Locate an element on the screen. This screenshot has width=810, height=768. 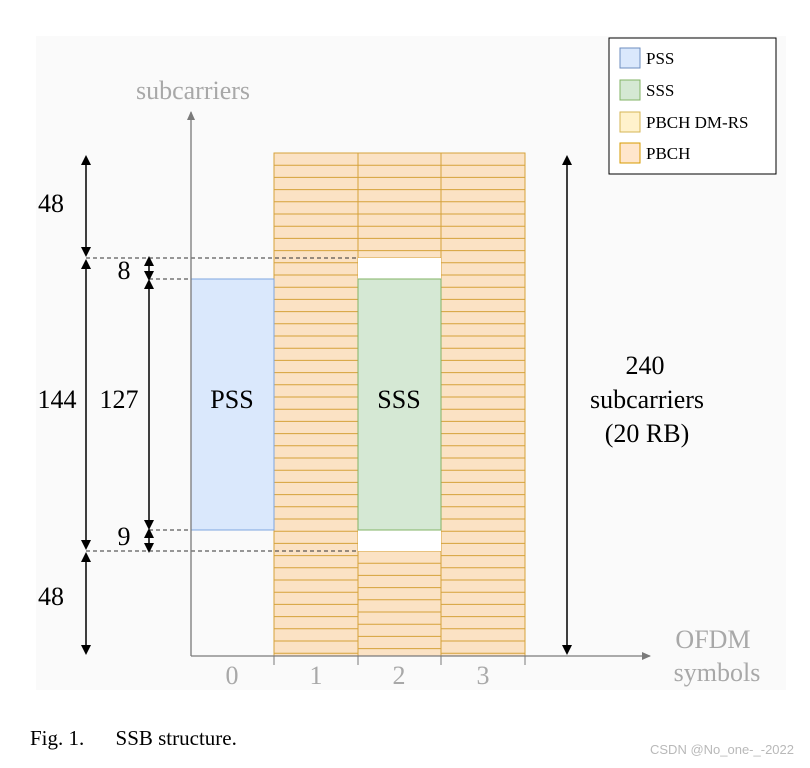
x-axis-label-line1: OFDM is located at coordinates (712, 639).